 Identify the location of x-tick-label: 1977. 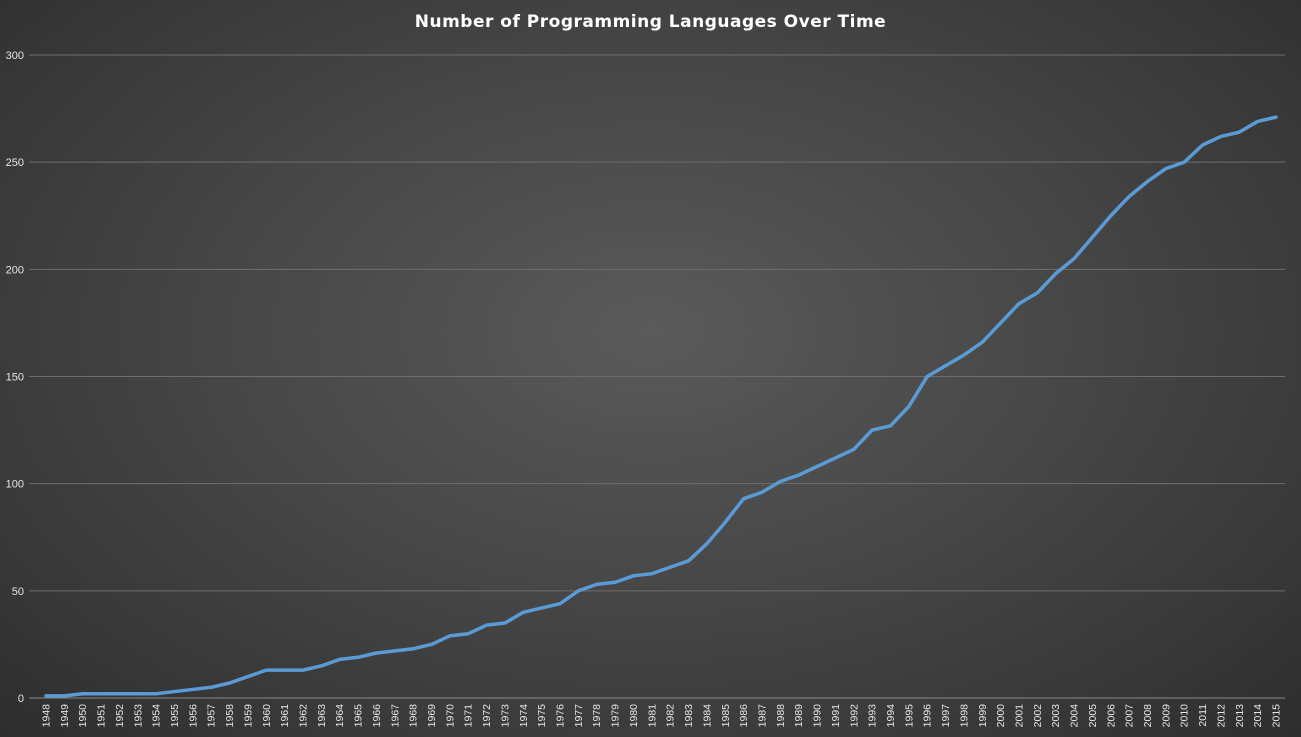
(579, 716).